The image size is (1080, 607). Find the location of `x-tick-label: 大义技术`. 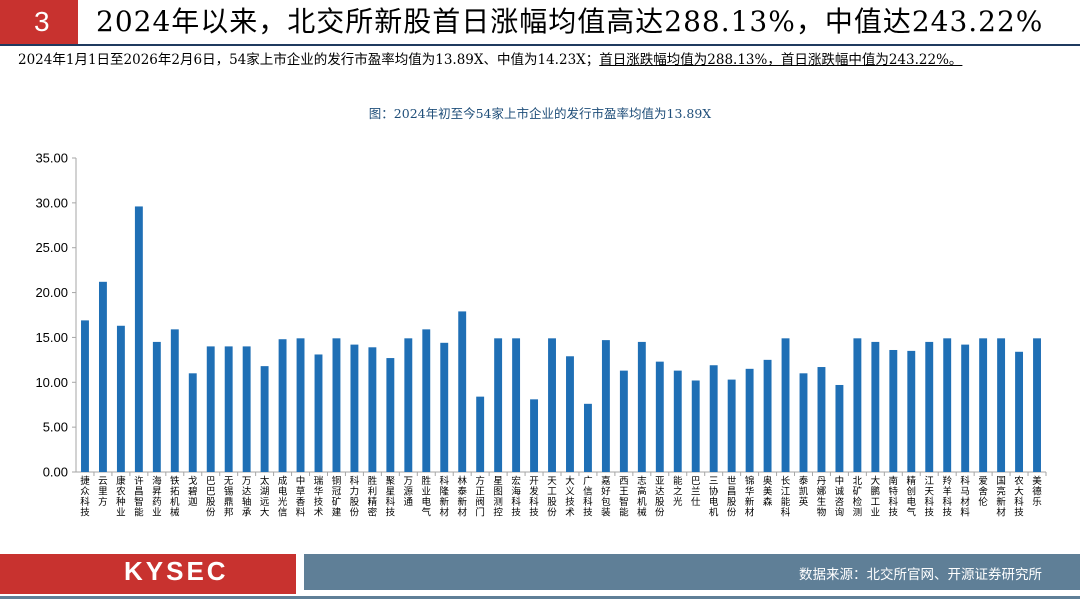

x-tick-label: 大义技术 is located at coordinates (570, 497).